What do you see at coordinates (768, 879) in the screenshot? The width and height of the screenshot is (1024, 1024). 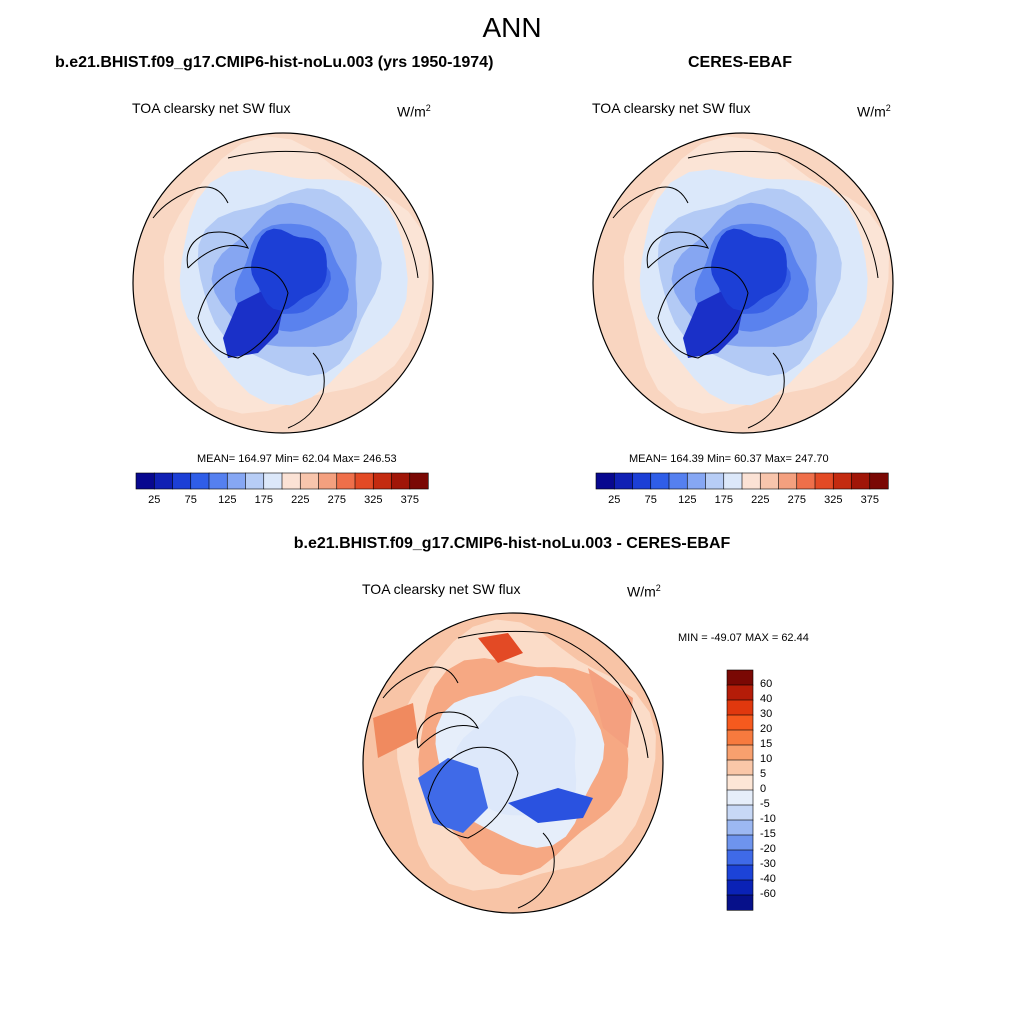 I see `colorbar-tick-label: -40` at bounding box center [768, 879].